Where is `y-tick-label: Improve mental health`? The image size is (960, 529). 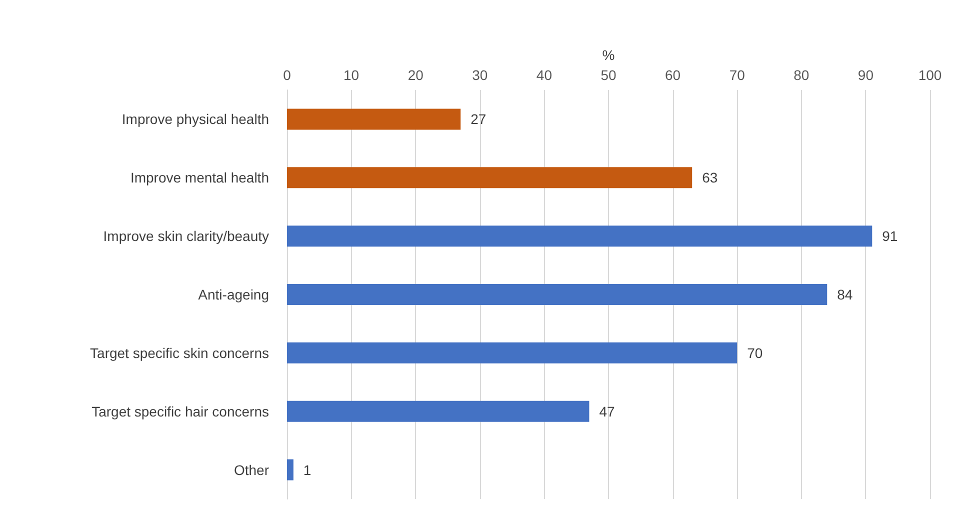
y-tick-label: Improve mental health is located at coordinates (199, 178).